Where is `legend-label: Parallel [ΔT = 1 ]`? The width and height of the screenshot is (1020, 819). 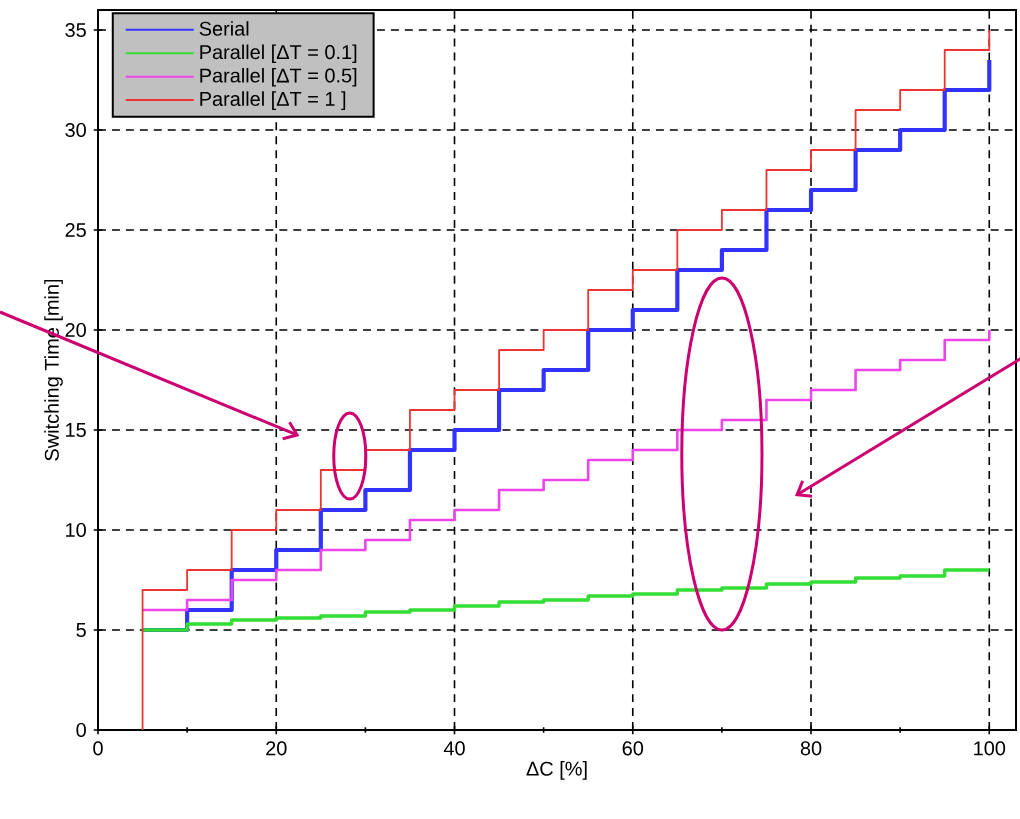 legend-label: Parallel [ΔT = 1 ] is located at coordinates (273, 100).